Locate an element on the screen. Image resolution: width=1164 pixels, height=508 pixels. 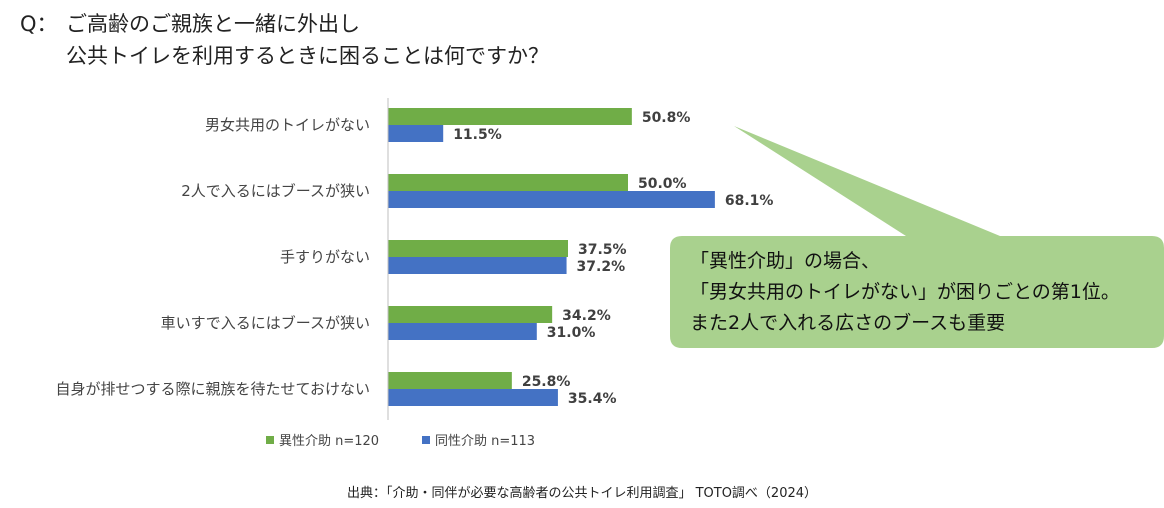
callout-line-1: 「異性介助」の場合、 is located at coordinates (785, 261).